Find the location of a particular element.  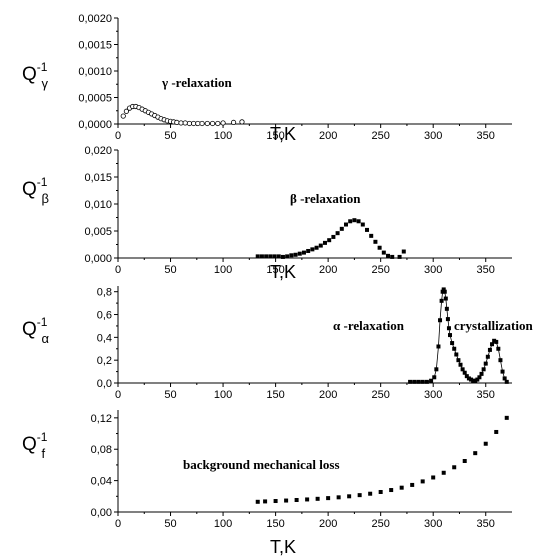

y-tick-label: 0,000 is located at coordinates (98, 259).